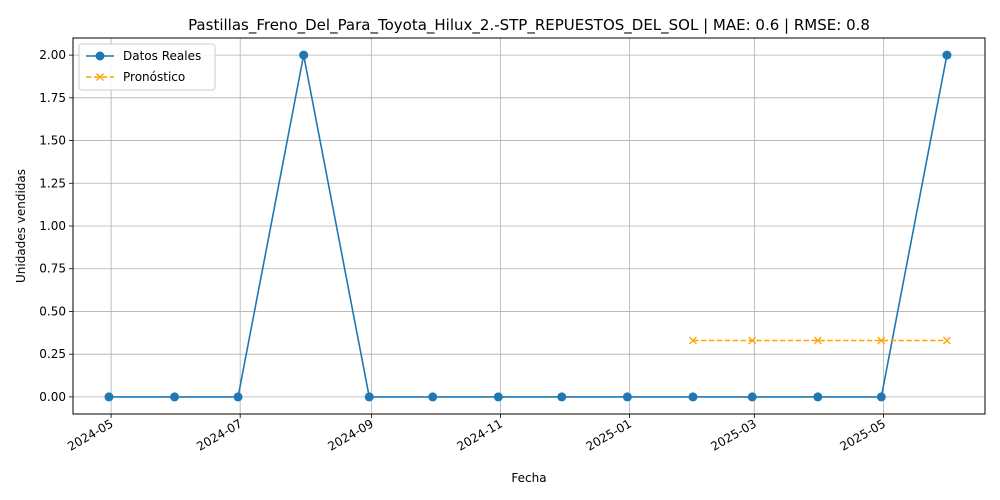 This screenshot has height=500, width=1000. I want to click on x-tick-label: 2025-05, so click(863, 434).